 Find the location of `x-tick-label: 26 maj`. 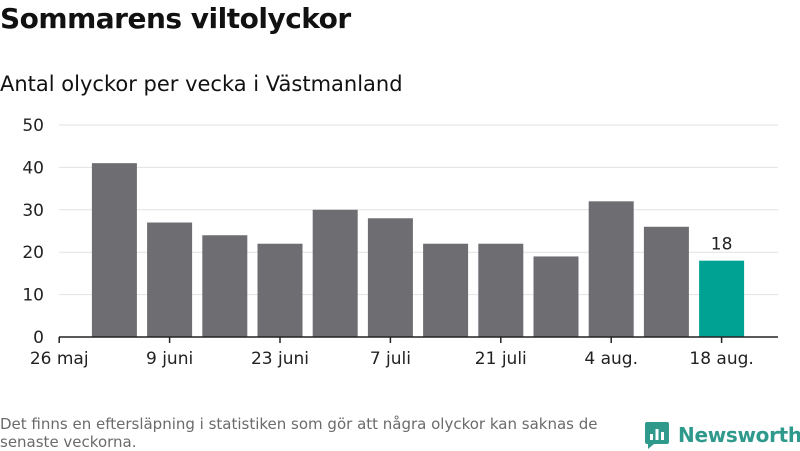

x-tick-label: 26 maj is located at coordinates (59, 359).